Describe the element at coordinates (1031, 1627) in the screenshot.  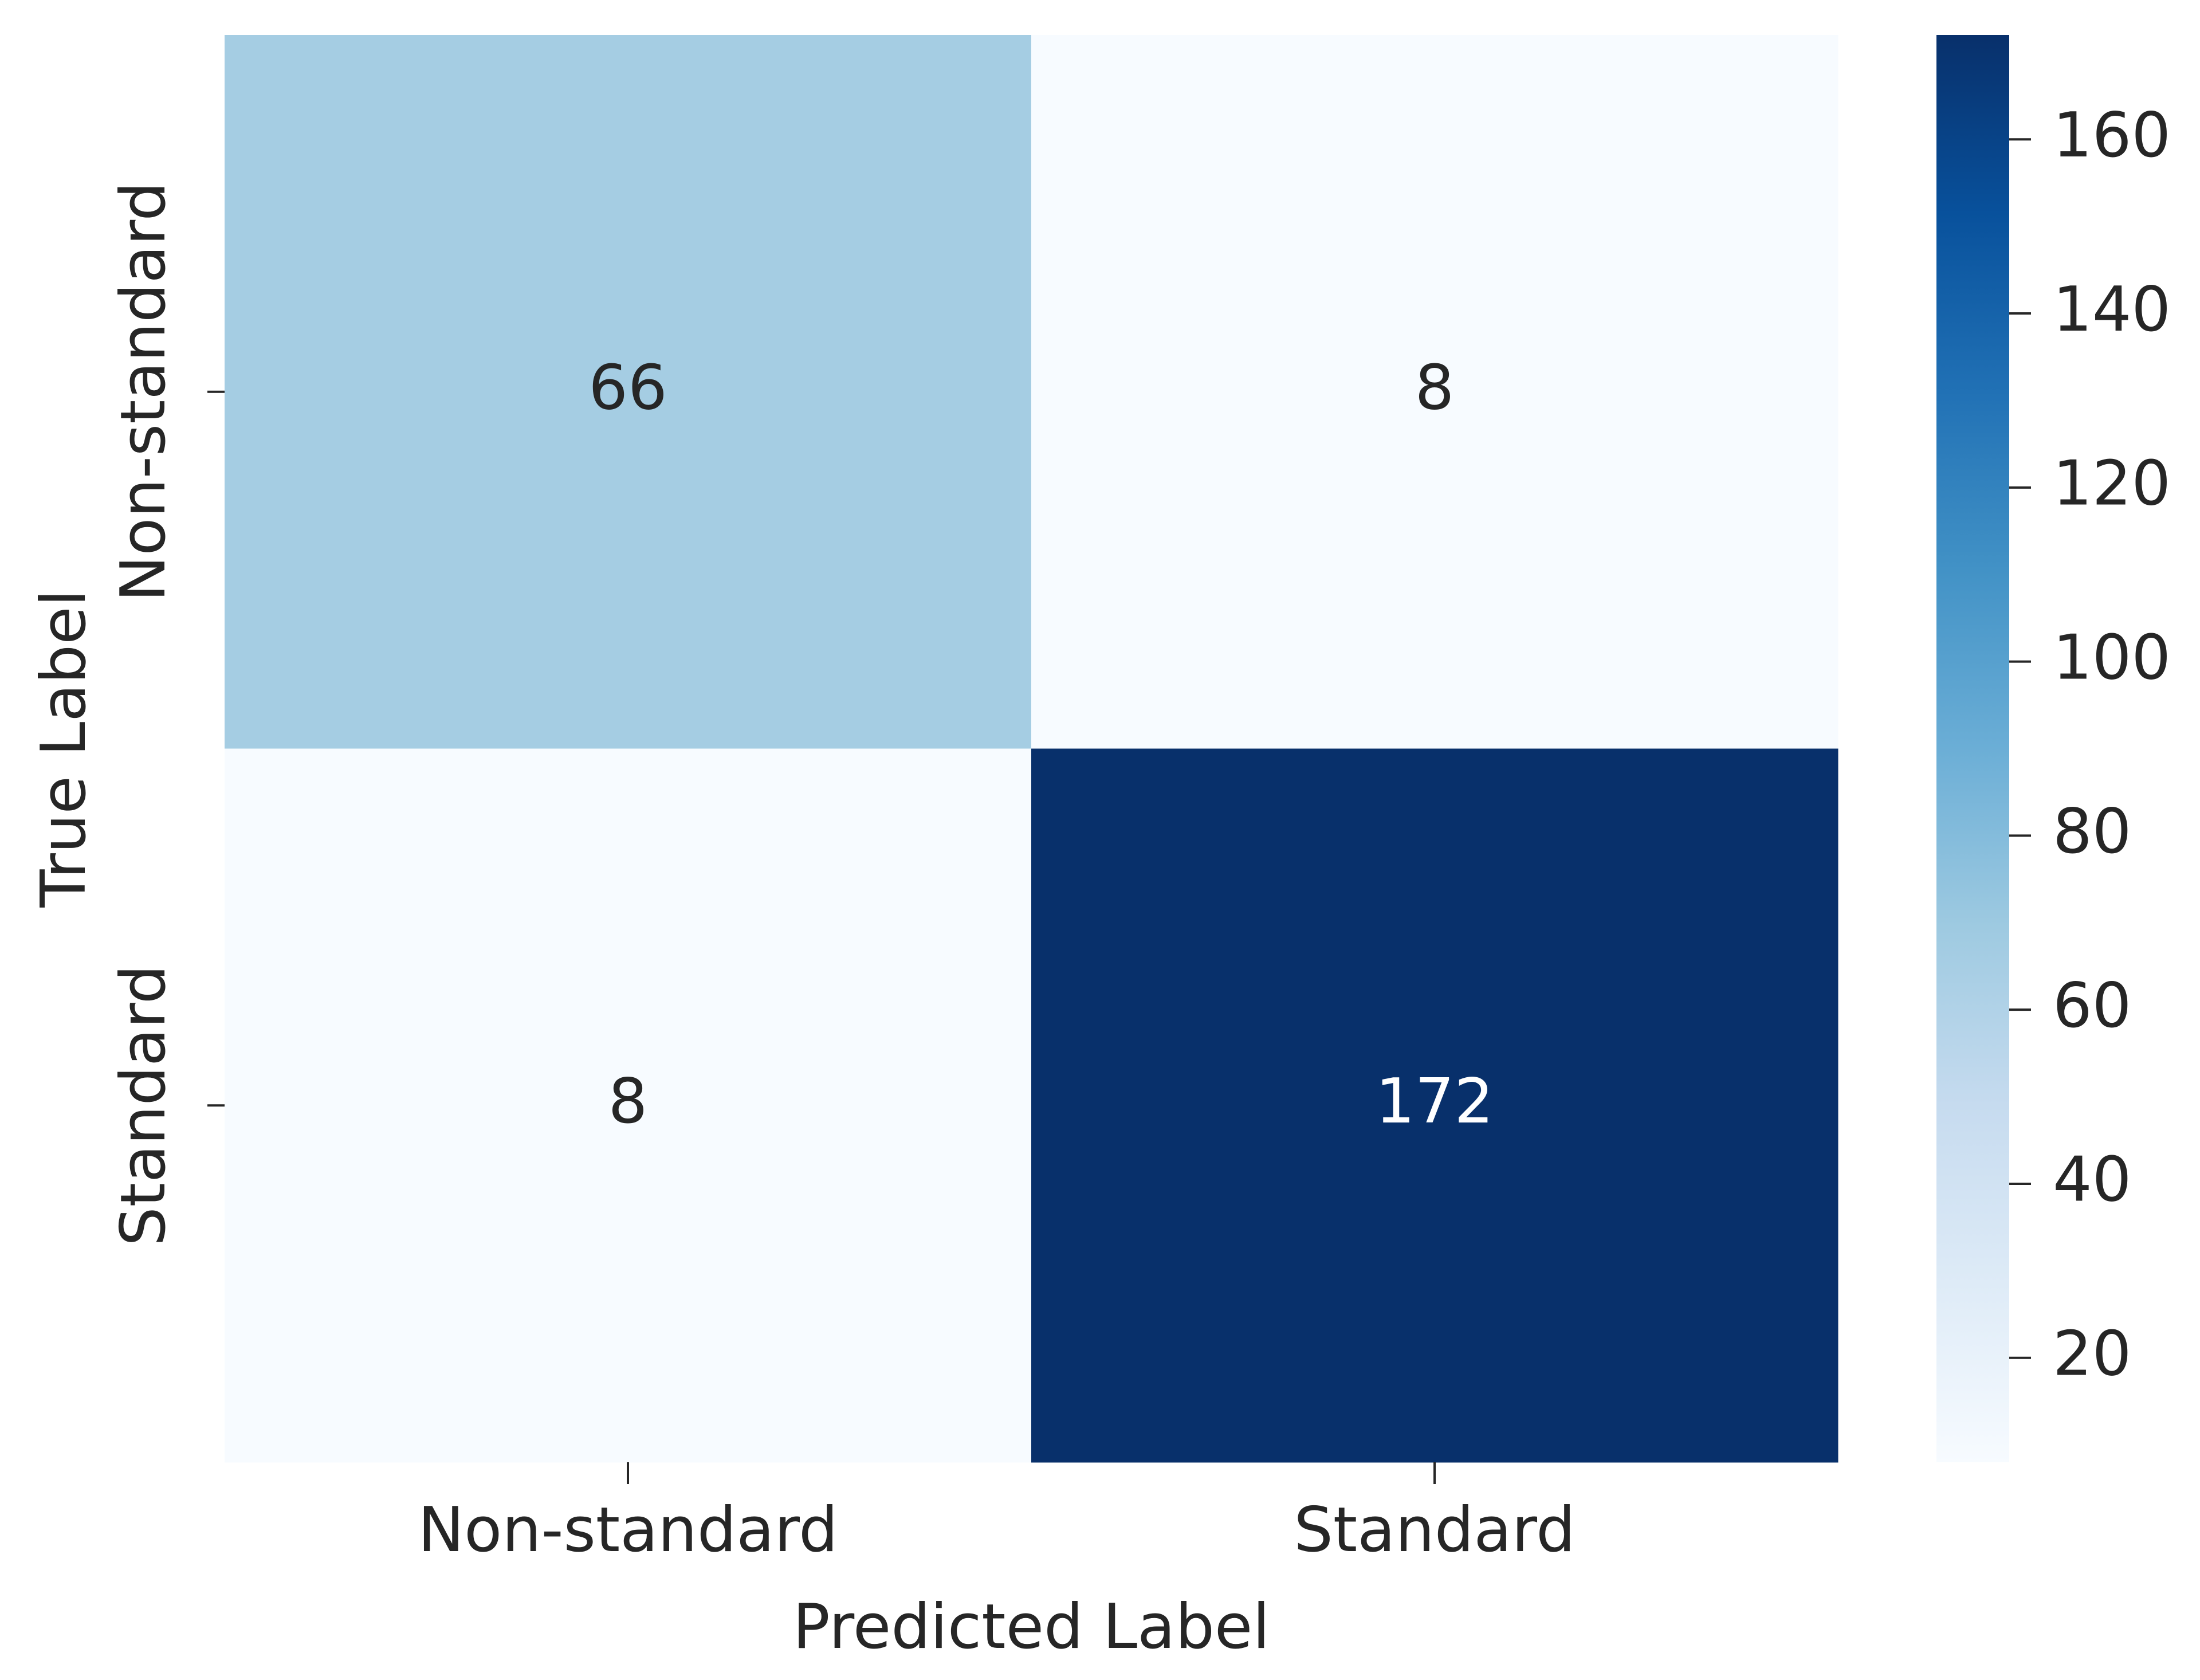
I see `x-axis-label: Predicted Label` at that location.